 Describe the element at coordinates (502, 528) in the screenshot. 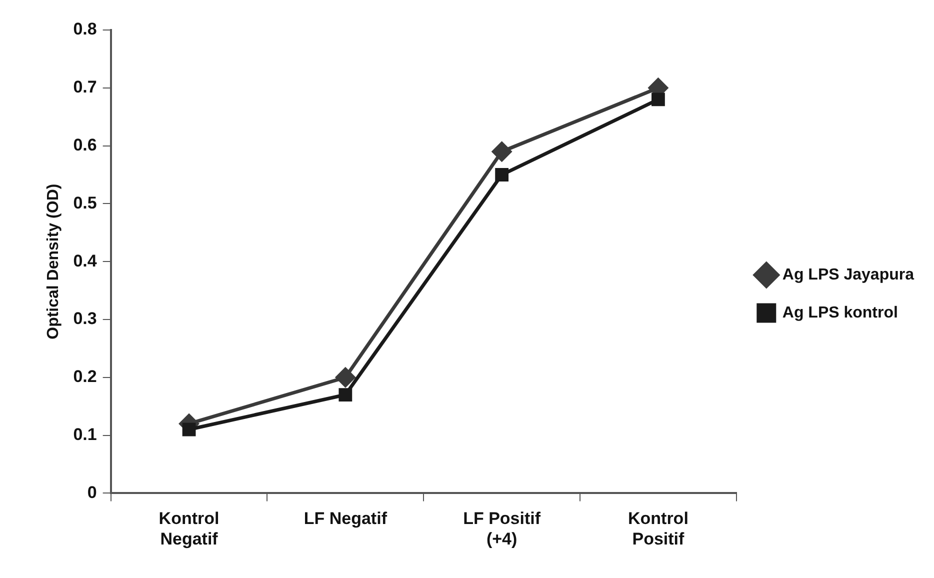

I see `x-tick-label: LF Positif (+4)` at that location.